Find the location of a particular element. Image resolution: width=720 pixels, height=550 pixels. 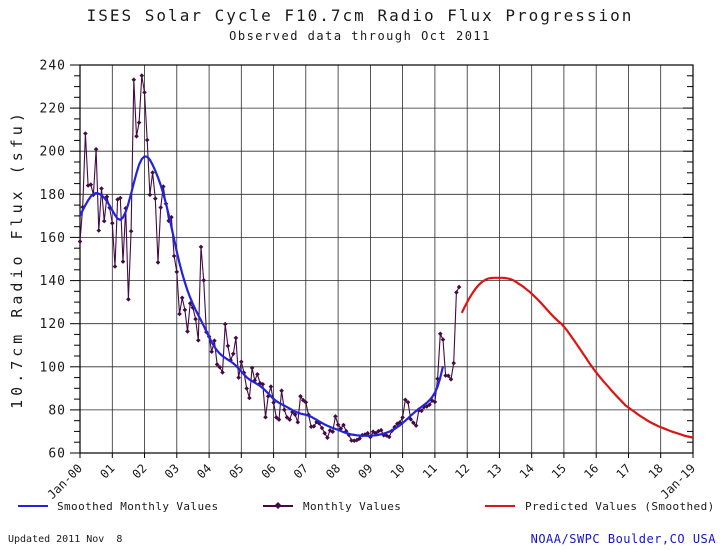

svg-text: Jan-19 is located at coordinates (678, 481).